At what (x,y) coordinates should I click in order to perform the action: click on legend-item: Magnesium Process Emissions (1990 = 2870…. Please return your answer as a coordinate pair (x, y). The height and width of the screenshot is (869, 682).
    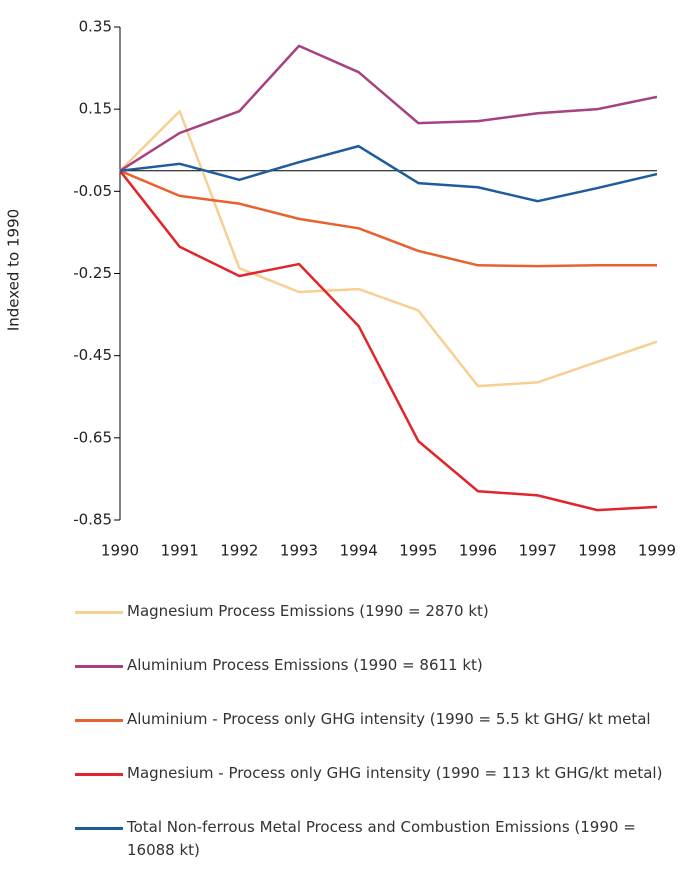
    Looking at the image, I should click on (370, 625).